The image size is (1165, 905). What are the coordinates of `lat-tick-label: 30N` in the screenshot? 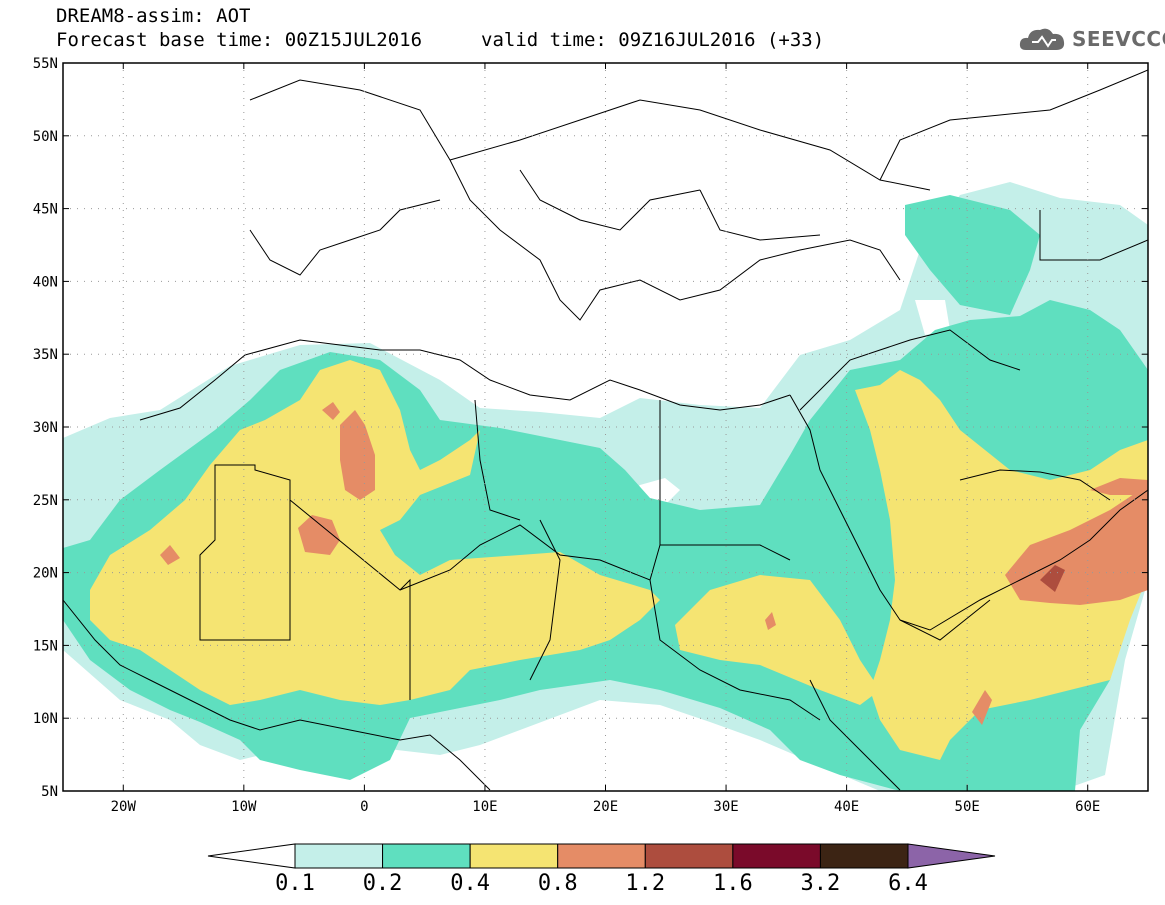 It's located at (45, 428).